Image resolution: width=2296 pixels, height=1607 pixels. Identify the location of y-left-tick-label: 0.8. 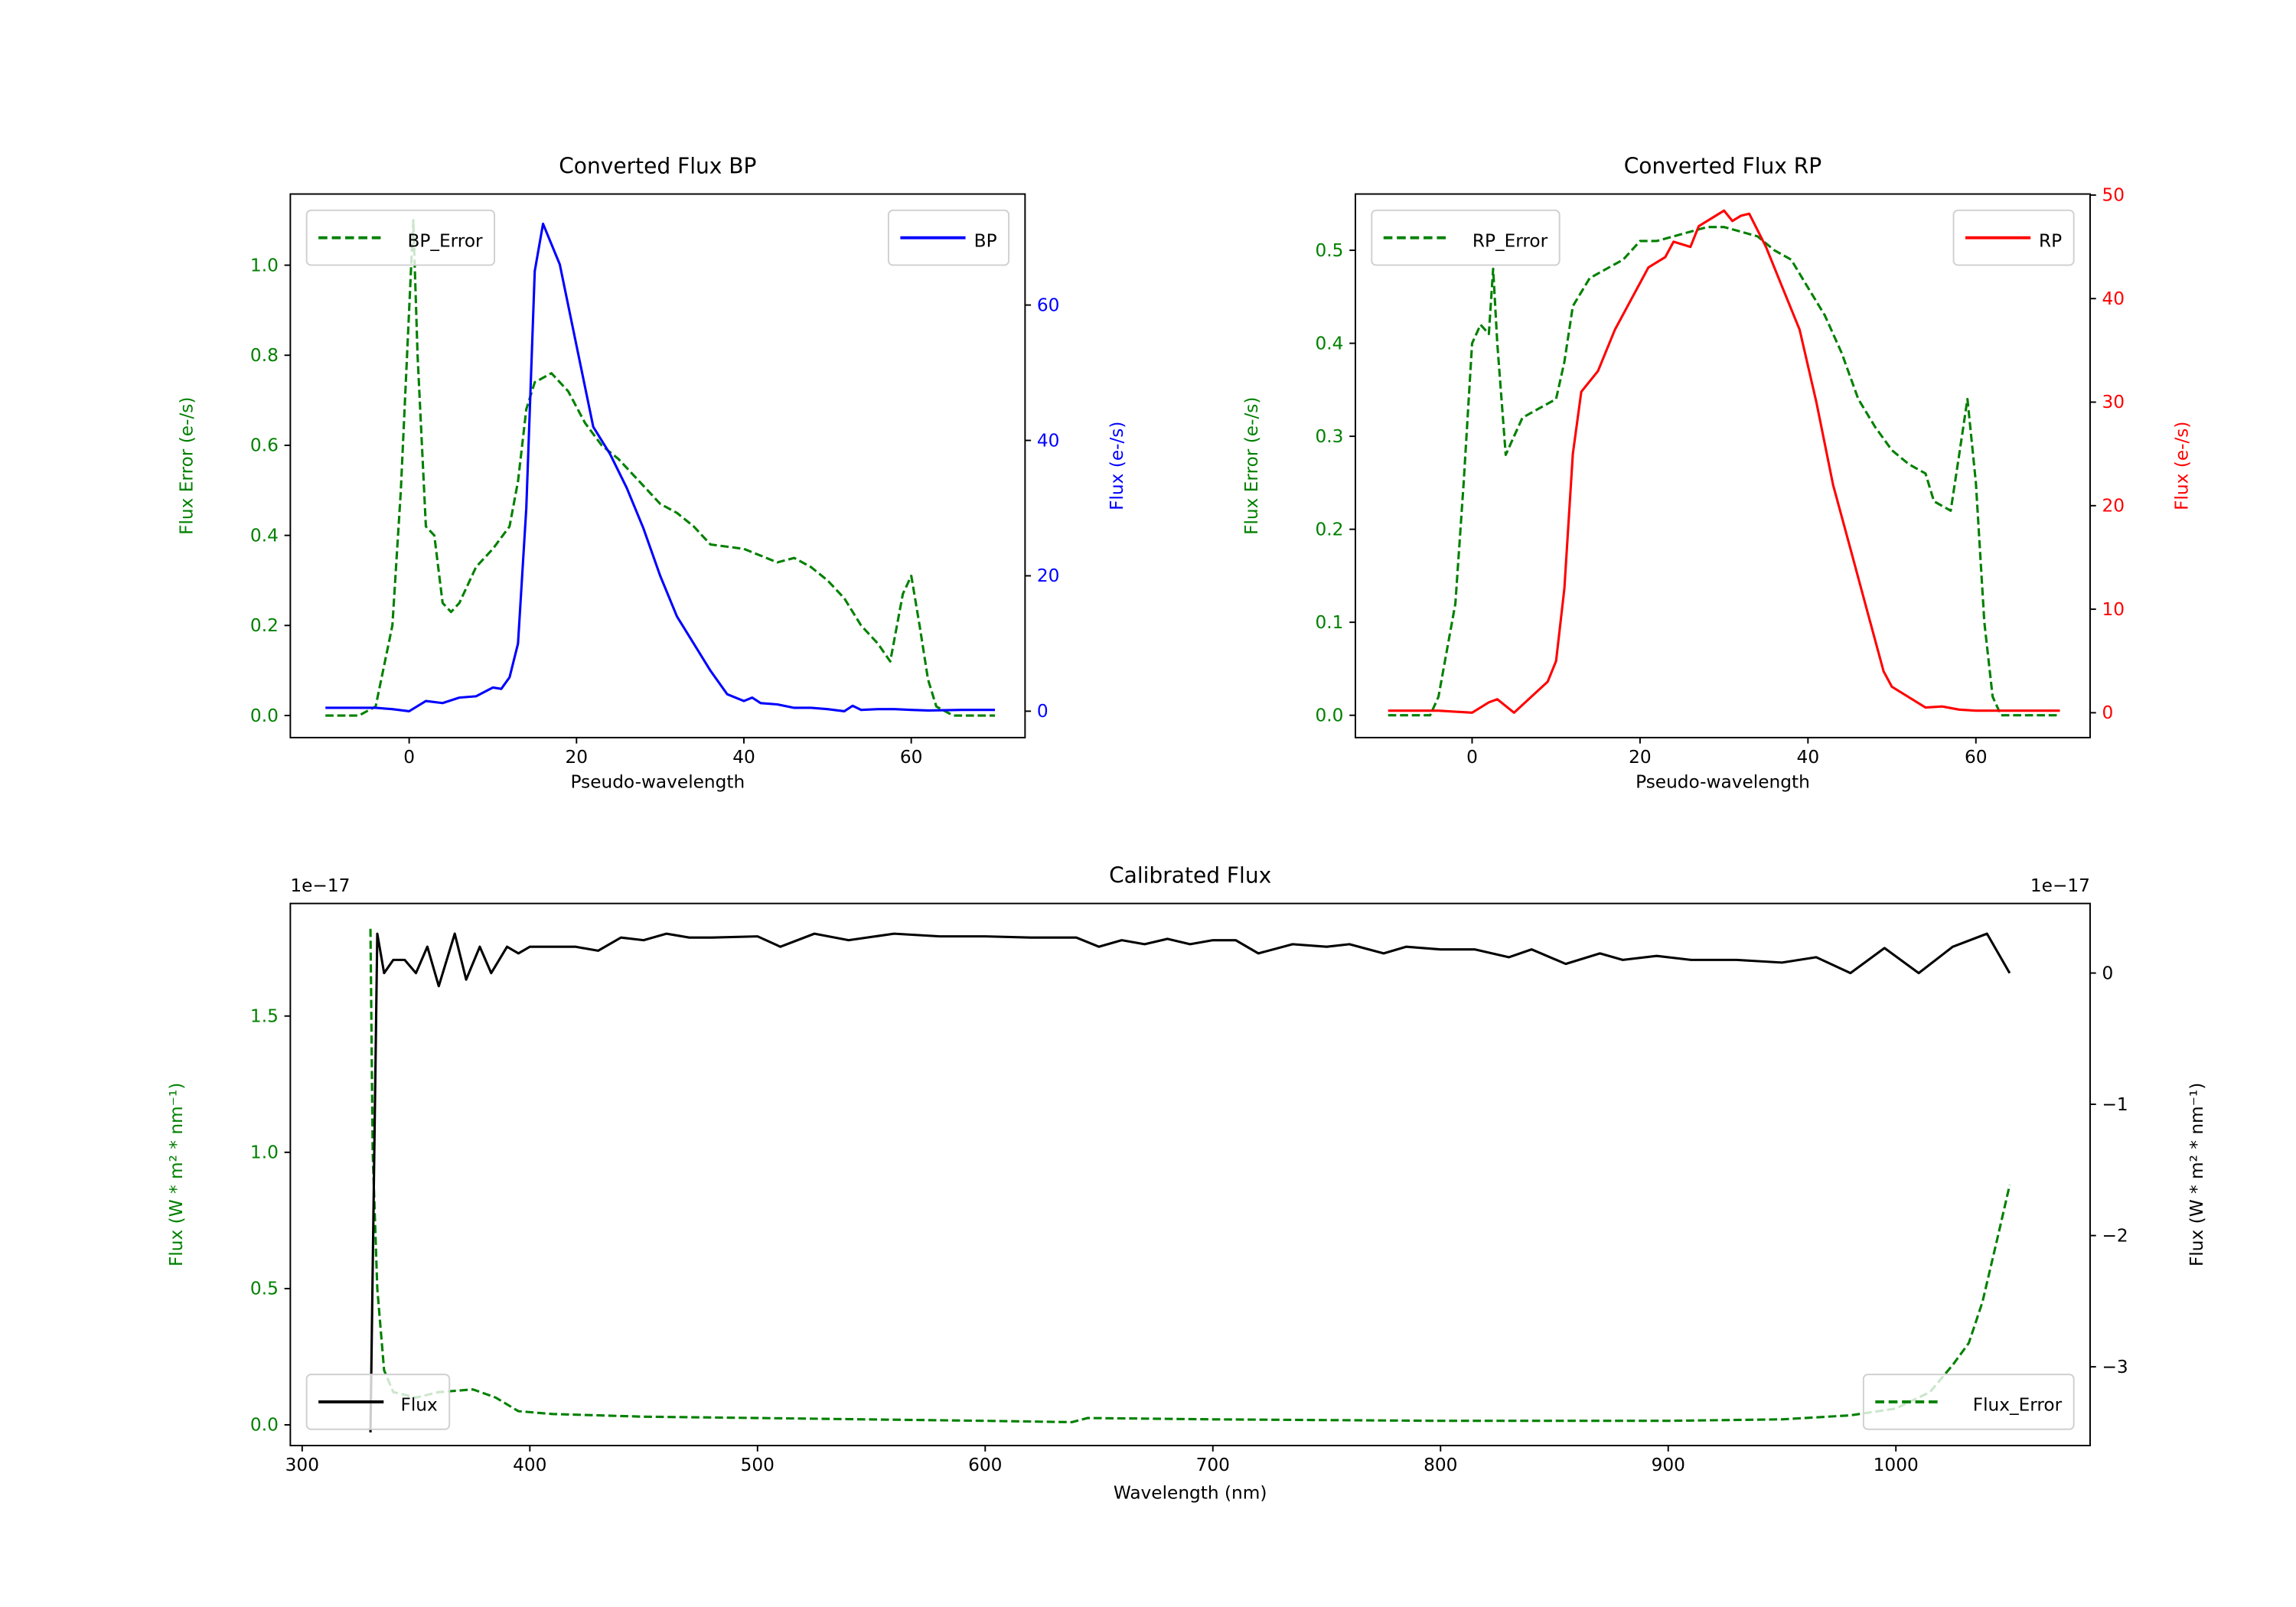
(264, 355).